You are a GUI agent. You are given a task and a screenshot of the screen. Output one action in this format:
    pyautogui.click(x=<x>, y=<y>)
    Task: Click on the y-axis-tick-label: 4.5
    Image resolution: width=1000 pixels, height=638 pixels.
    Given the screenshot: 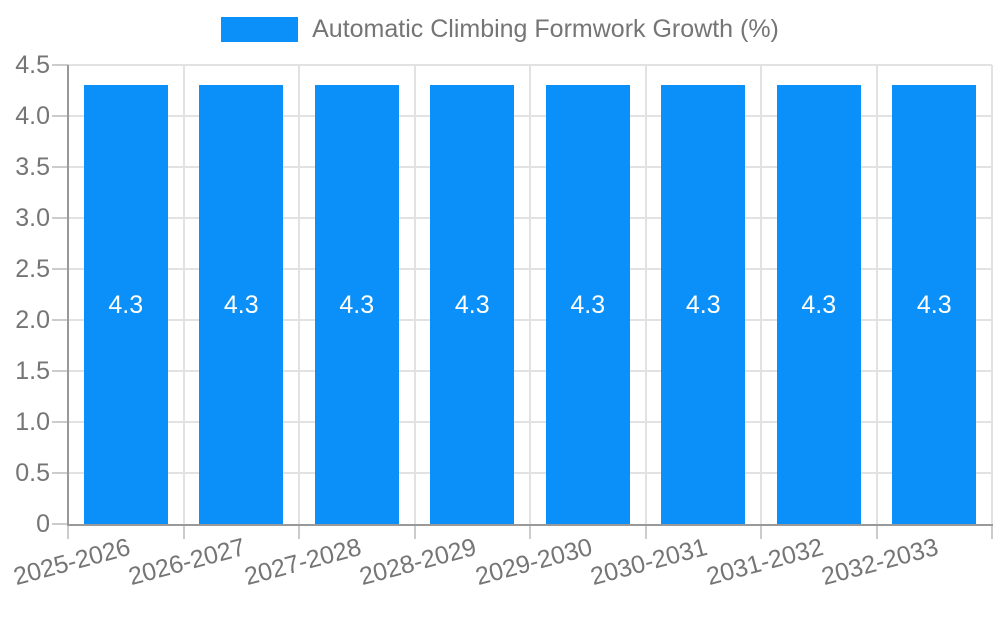 What is the action you would take?
    pyautogui.click(x=32, y=65)
    